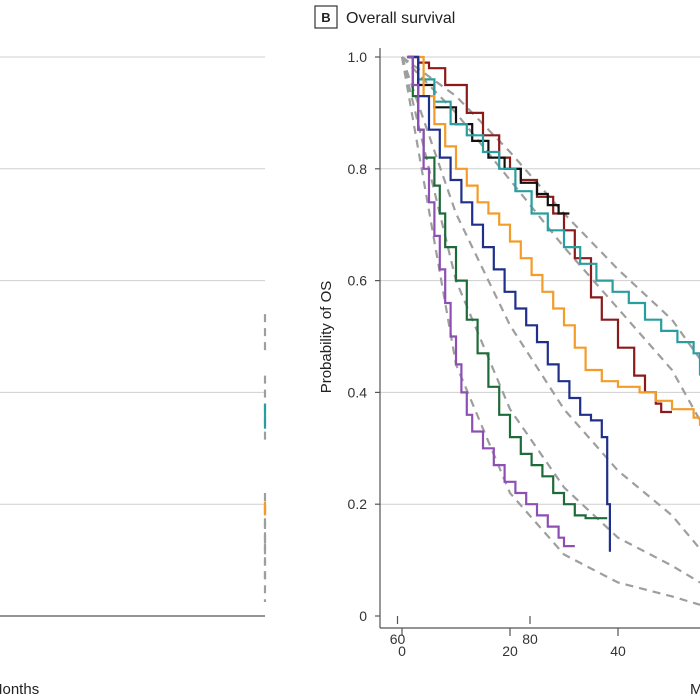 The height and width of the screenshot is (700, 700). What do you see at coordinates (358, 57) in the screenshot?
I see `y-tick-label: 1.0` at bounding box center [358, 57].